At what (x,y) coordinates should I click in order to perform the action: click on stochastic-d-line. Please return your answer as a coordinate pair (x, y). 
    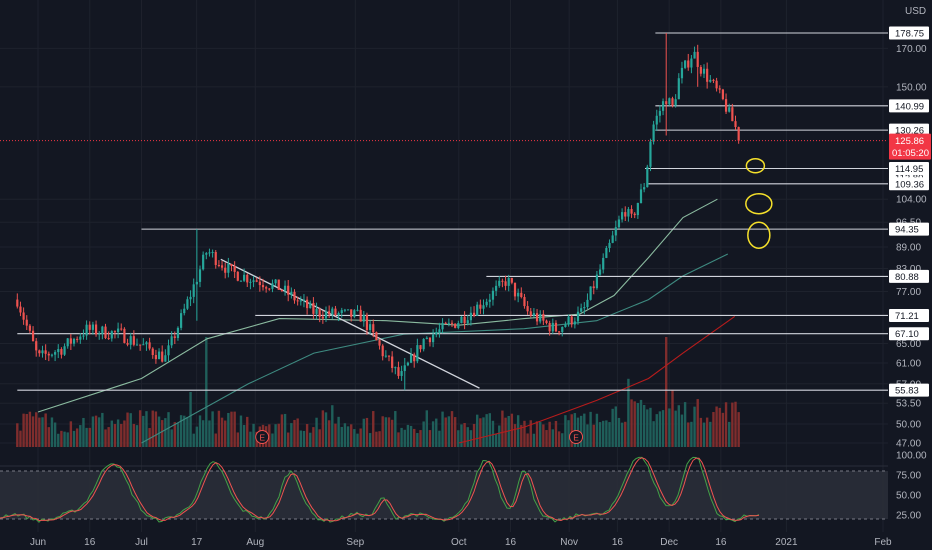
    Looking at the image, I should click on (380, 489).